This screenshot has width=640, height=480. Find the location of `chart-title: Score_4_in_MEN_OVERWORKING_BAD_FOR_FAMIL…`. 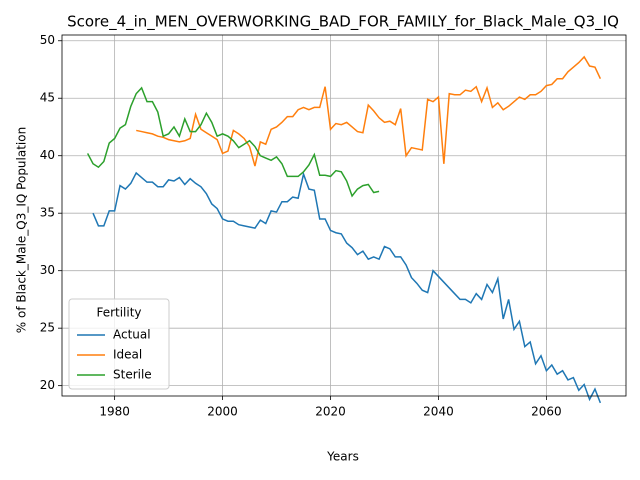

chart-title: Score_4_in_MEN_OVERWORKING_BAD_FOR_FAMIL… is located at coordinates (343, 22).